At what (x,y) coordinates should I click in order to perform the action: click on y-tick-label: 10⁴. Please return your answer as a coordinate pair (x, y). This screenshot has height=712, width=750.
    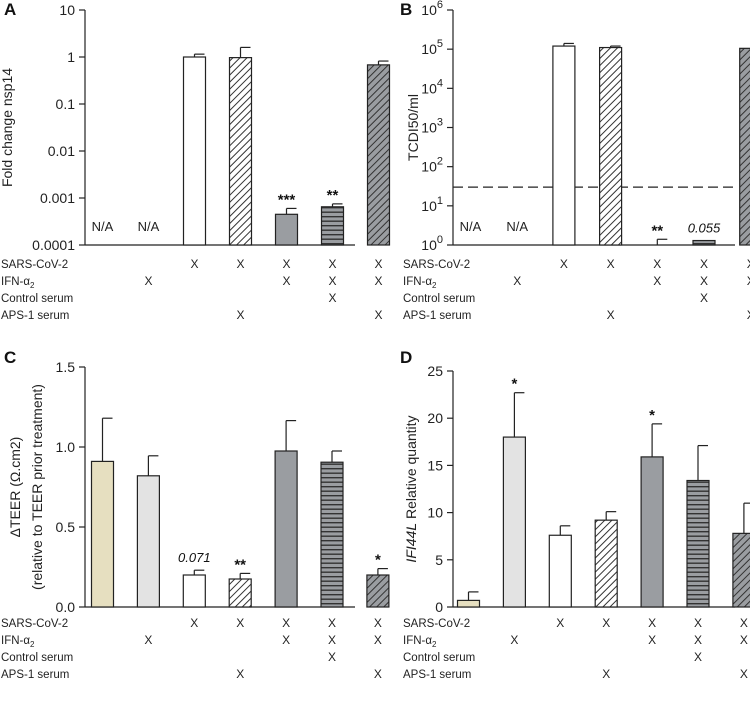
    Looking at the image, I should click on (432, 86).